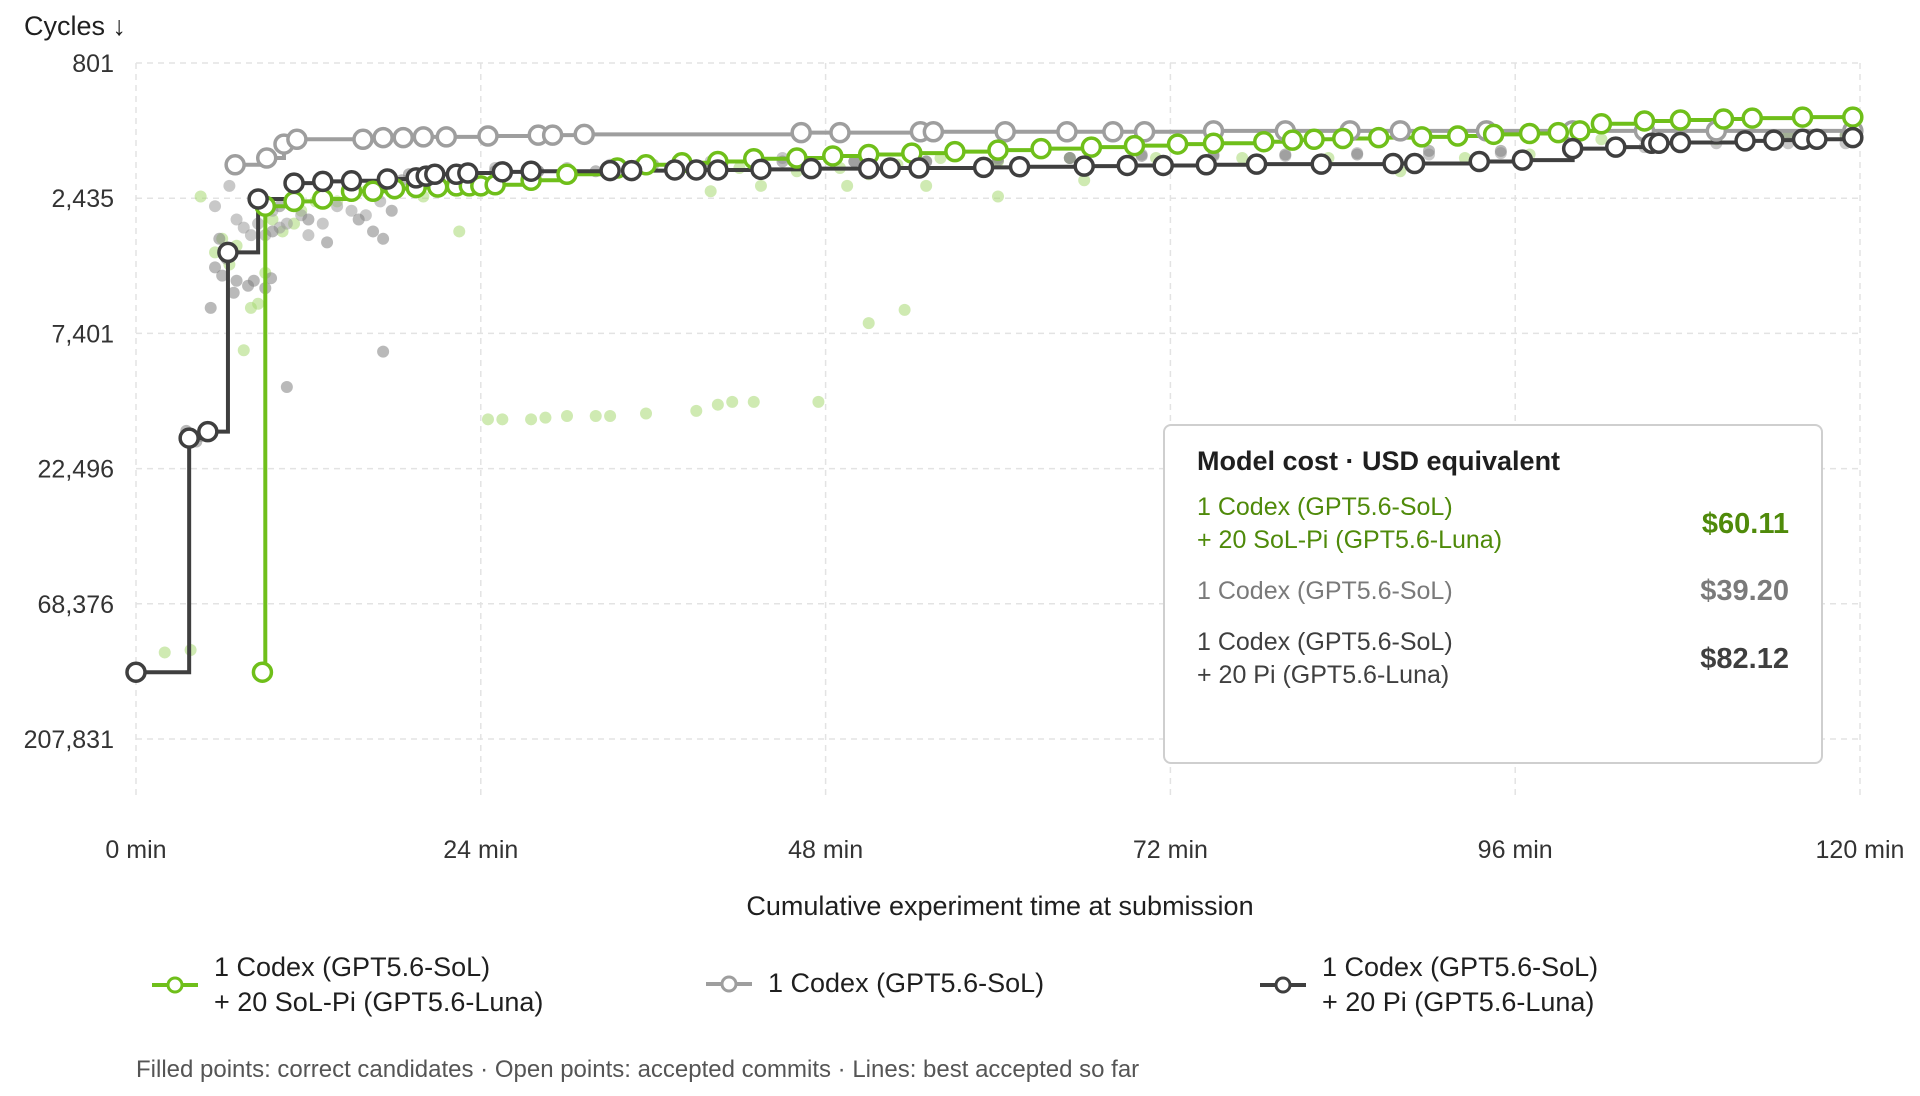 The height and width of the screenshot is (1096, 1920). What do you see at coordinates (999, 906) in the screenshot?
I see `x-axis-label: Cumulative experiment time at submission` at bounding box center [999, 906].